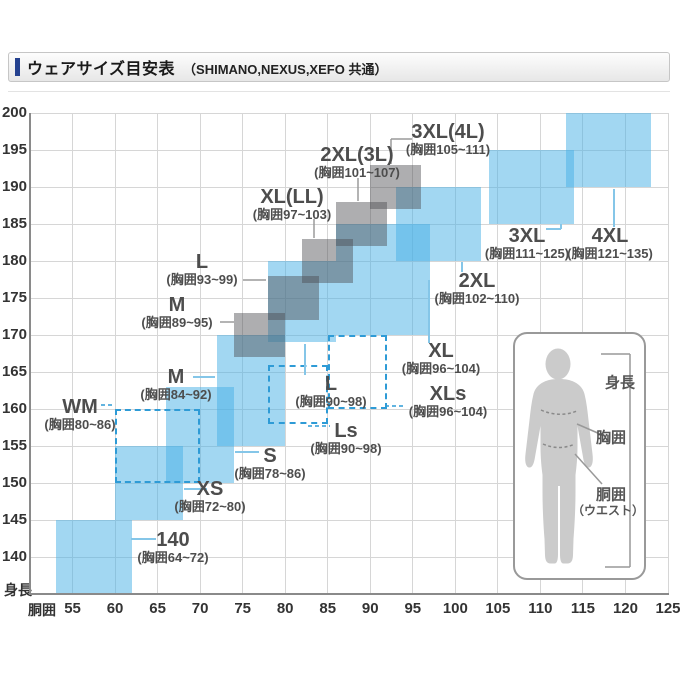 The width and height of the screenshot is (680, 680). Describe the element at coordinates (14, 408) in the screenshot. I see `y-tick-label-160: 160` at that location.